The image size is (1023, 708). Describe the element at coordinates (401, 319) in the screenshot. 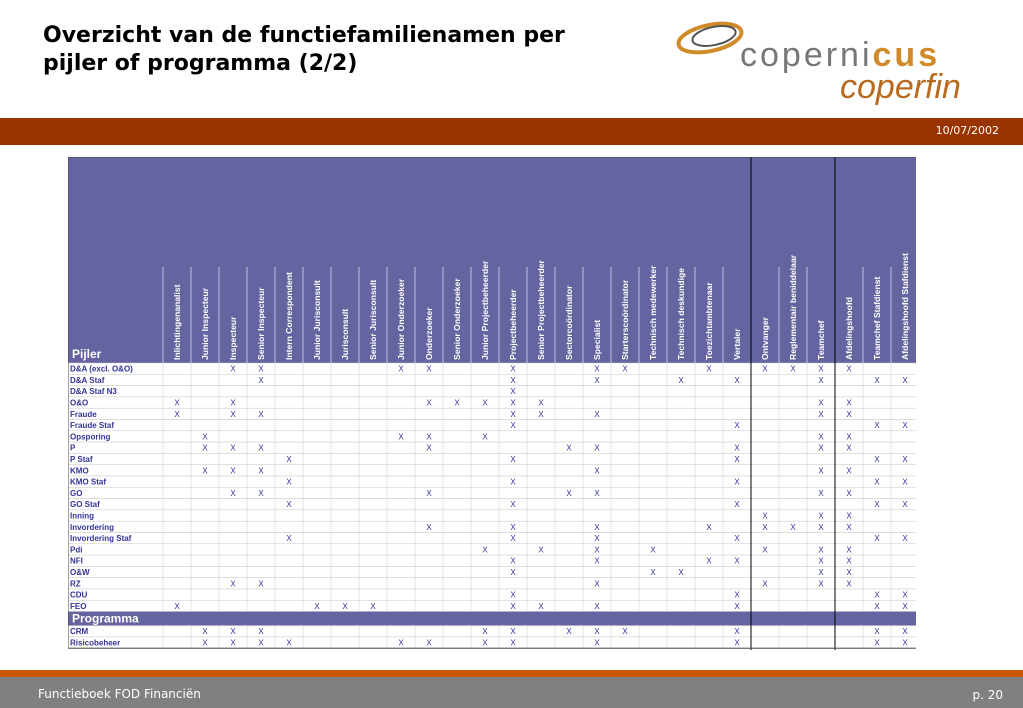

I see `column-header: Junior Onderzoeker` at that location.